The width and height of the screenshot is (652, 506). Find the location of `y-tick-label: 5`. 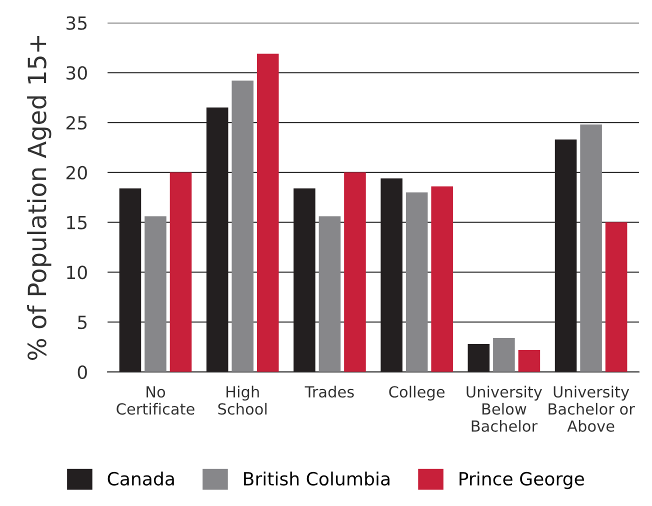

y-tick-label: 5 is located at coordinates (82, 323).